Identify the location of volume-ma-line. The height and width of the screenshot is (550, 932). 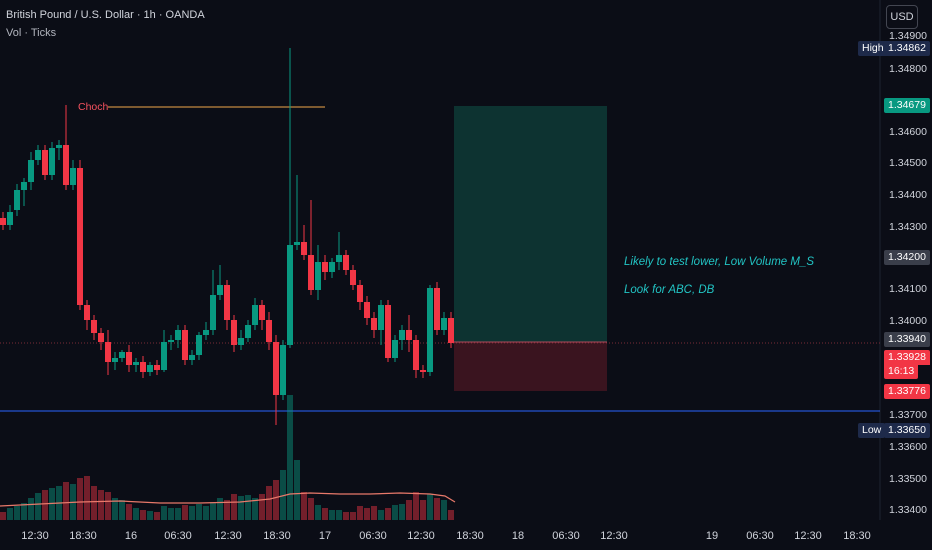
(228, 499).